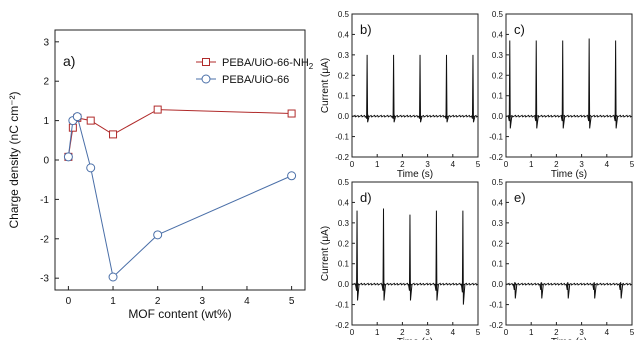 The image size is (634, 340). Describe the element at coordinates (498, 182) in the screenshot. I see `panel-e-y-tick-label: 0.5` at that location.